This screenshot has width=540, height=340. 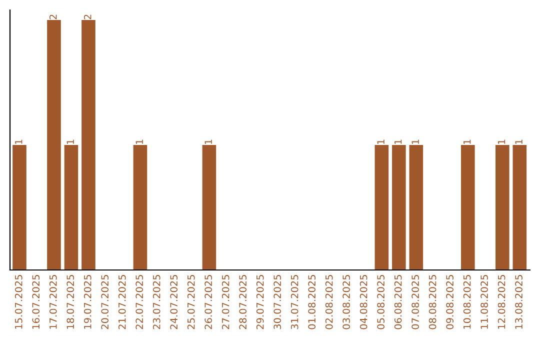 What do you see at coordinates (36, 302) in the screenshot?
I see `x-tick-label: 16.07.2025` at bounding box center [36, 302].